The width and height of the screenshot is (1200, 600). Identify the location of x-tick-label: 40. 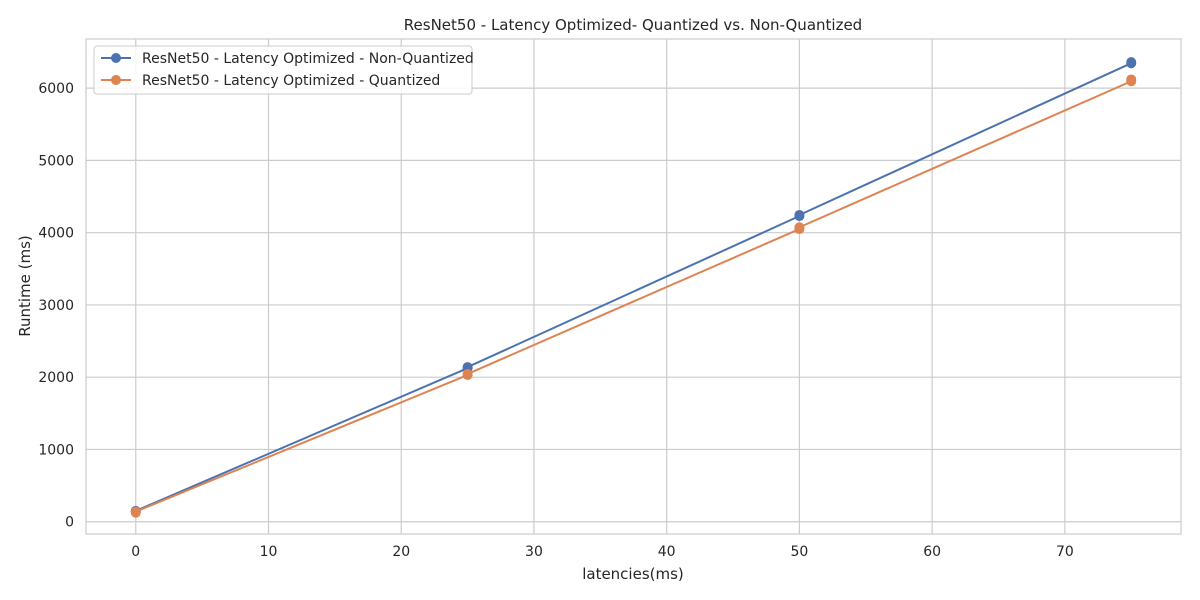
(667, 552).